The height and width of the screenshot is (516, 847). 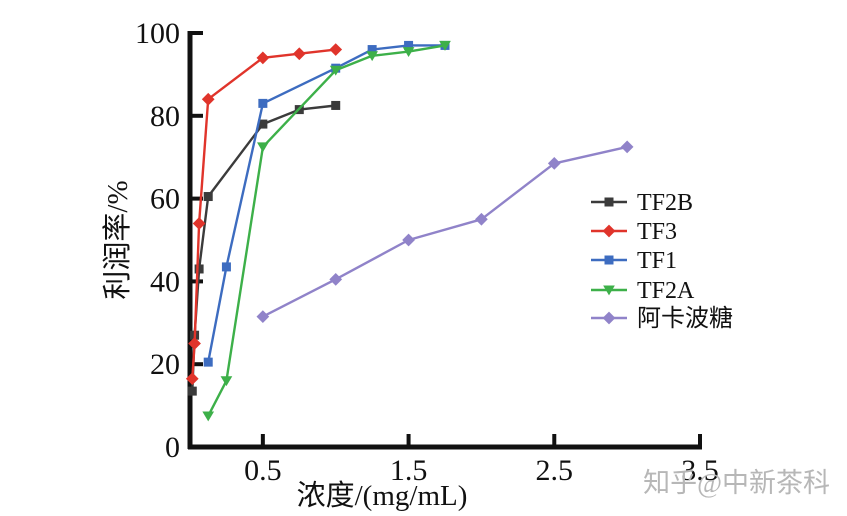 What do you see at coordinates (165, 281) in the screenshot?
I see `y-tick-label: 40` at bounding box center [165, 281].